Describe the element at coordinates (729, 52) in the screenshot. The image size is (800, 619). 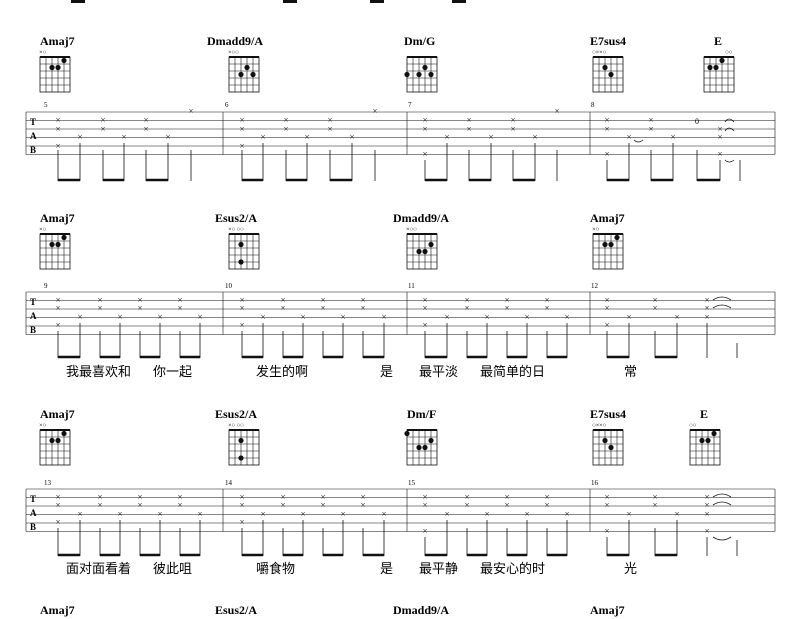
I see `open-string-markers: ○○` at that location.